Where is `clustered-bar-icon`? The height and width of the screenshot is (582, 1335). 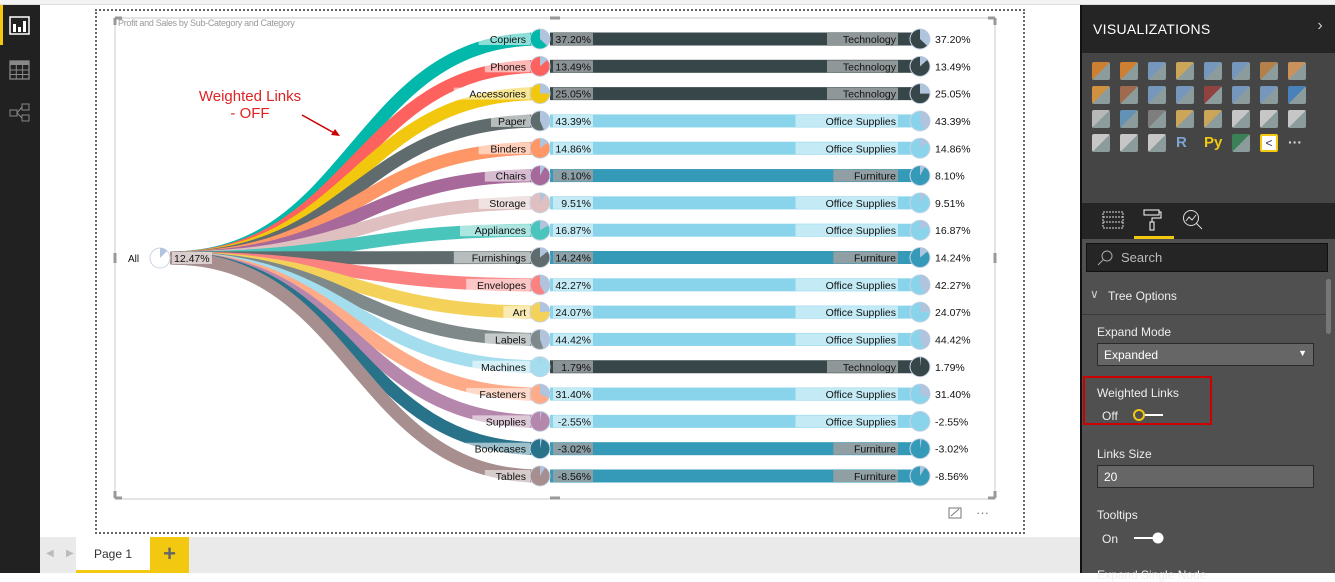 clustered-bar-icon is located at coordinates (1157, 71).